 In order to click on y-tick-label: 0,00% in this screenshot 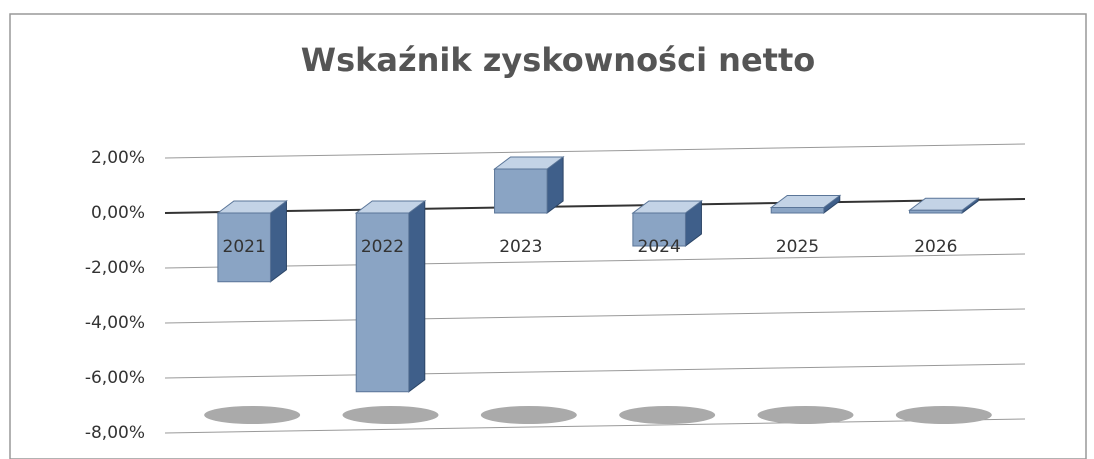, I will do `click(118, 213)`.